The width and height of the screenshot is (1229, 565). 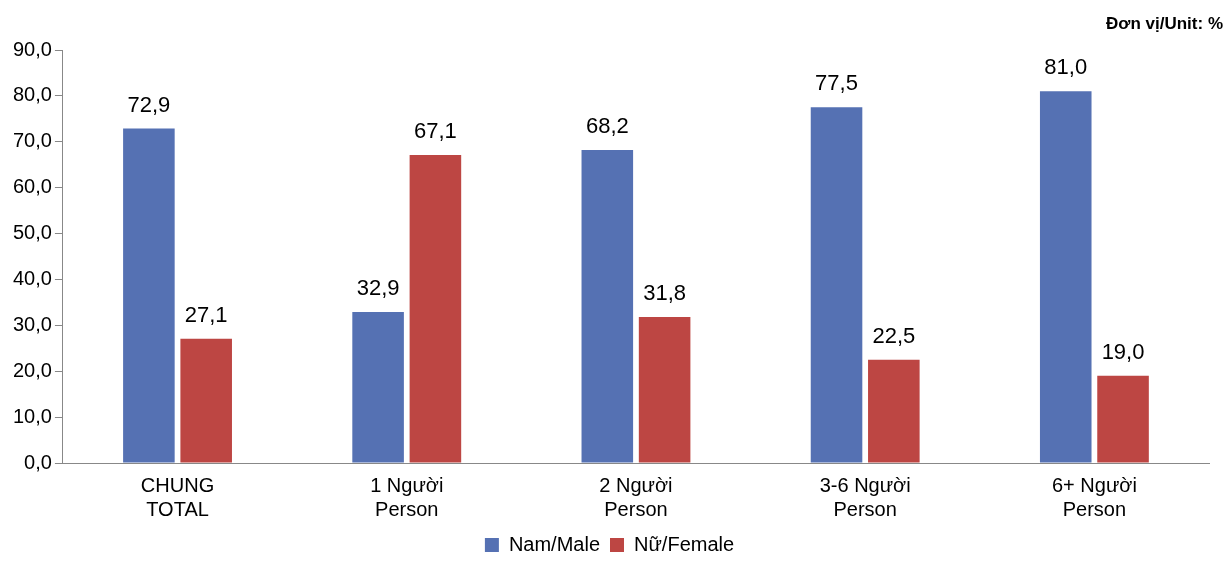 I want to click on text: Đơn vị/Unit: %, so click(x=1164, y=24).